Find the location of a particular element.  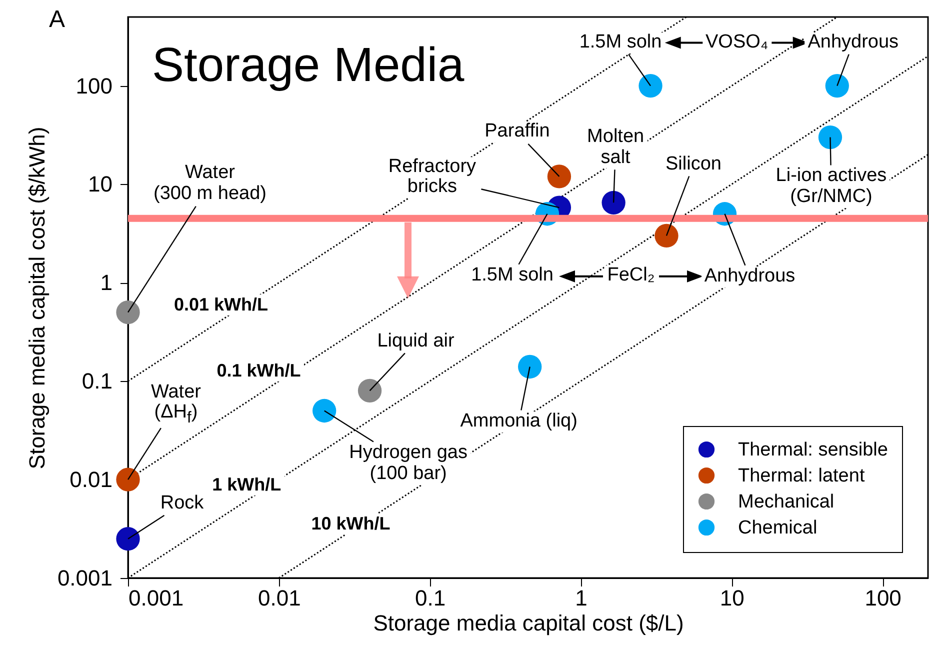

x-tick-label: 100 is located at coordinates (883, 598).